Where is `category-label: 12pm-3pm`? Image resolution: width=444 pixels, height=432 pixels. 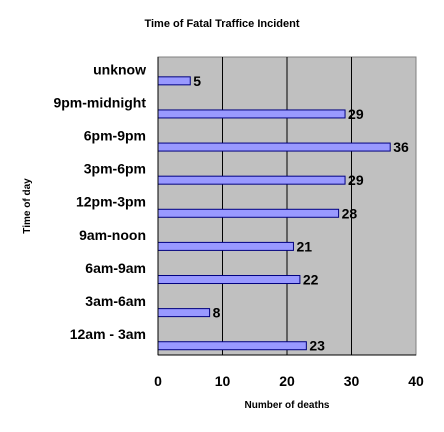 category-label: 12pm-3pm is located at coordinates (111, 202).